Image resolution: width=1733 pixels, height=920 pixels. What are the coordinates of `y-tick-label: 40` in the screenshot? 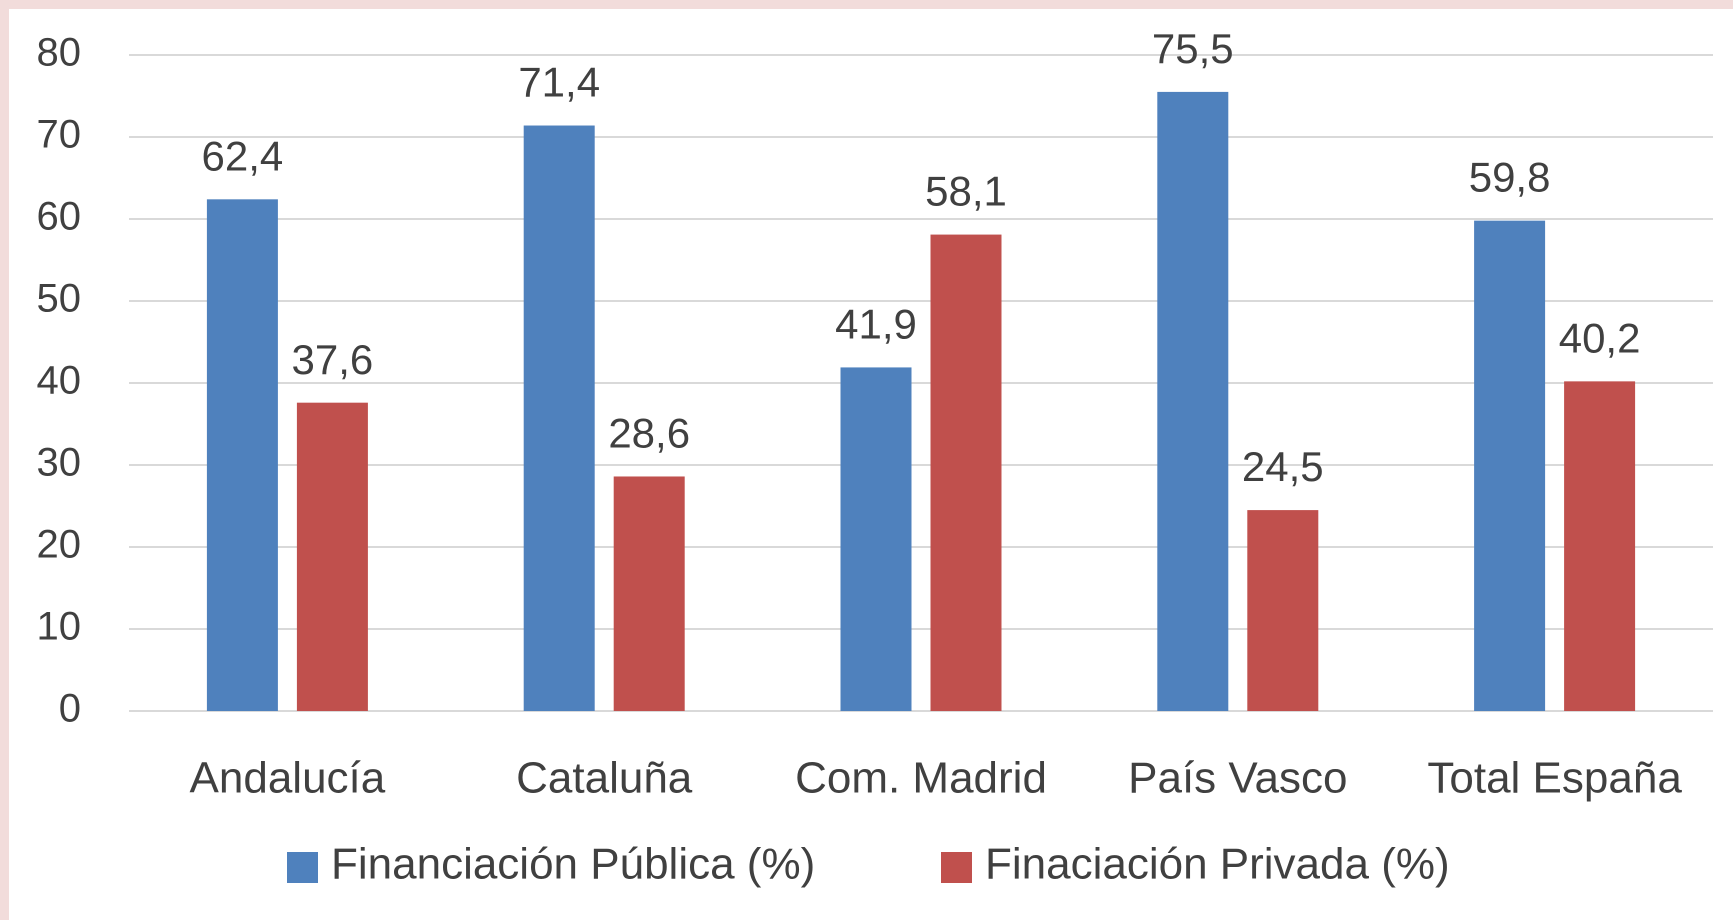 It's located at (59, 381).